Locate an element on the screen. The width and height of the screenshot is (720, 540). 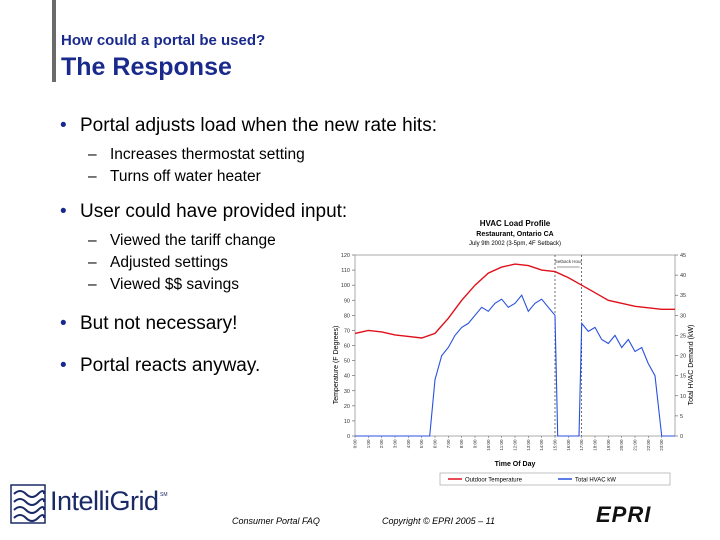
legend-temp-label: Outdoor Temperature is located at coordinates (494, 481).